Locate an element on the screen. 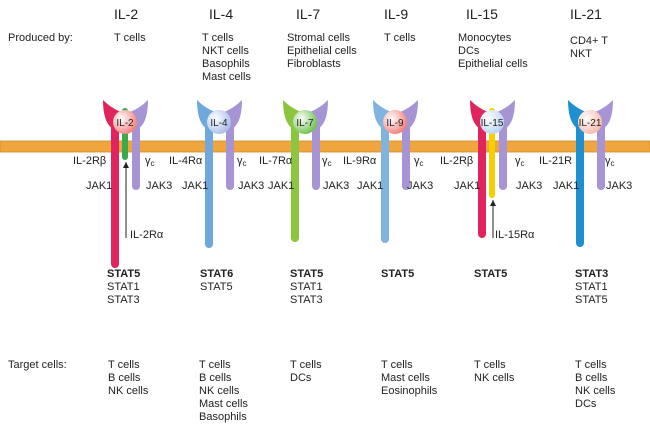 The height and width of the screenshot is (435, 650). stat-list: STAT6 STAT5 is located at coordinates (216, 281).